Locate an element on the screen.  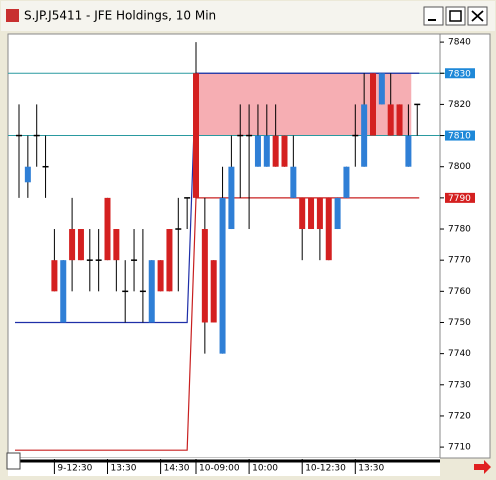
y-tick-label: 7780 is located at coordinates (459, 230).